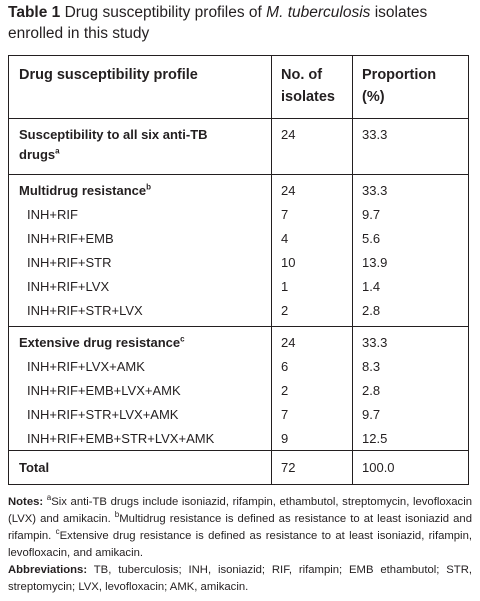 The image size is (480, 601). I want to click on caption-text-after: isolates enrolled in this study, so click(218, 23).